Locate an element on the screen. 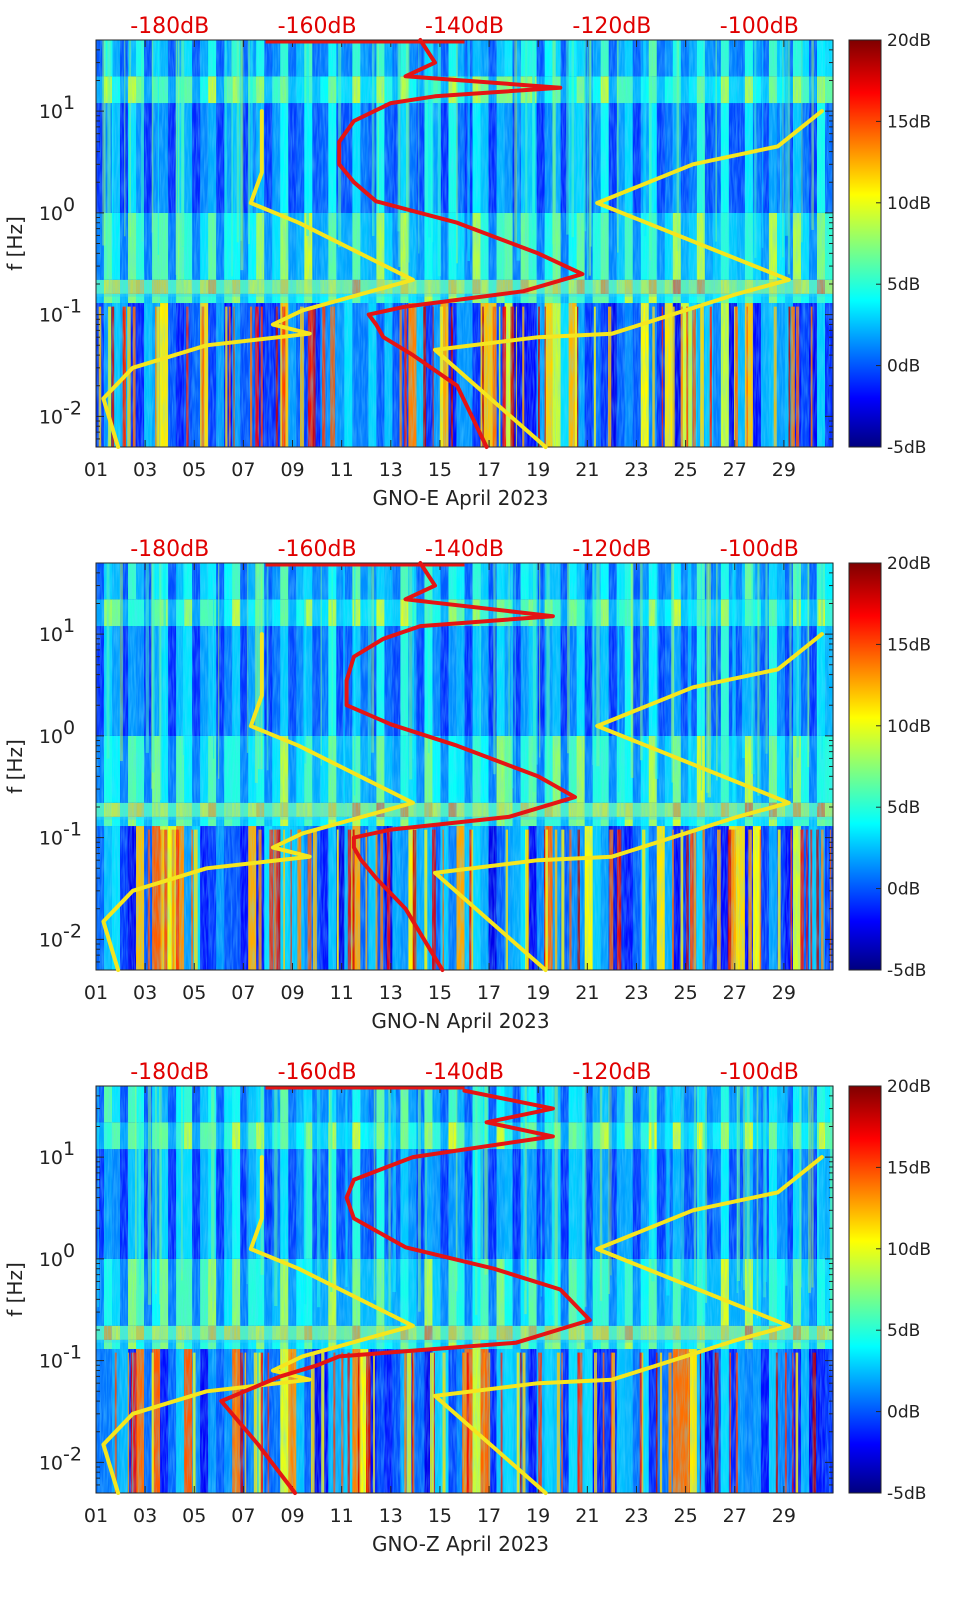  x-tick-label: 25 is located at coordinates (686, 993).